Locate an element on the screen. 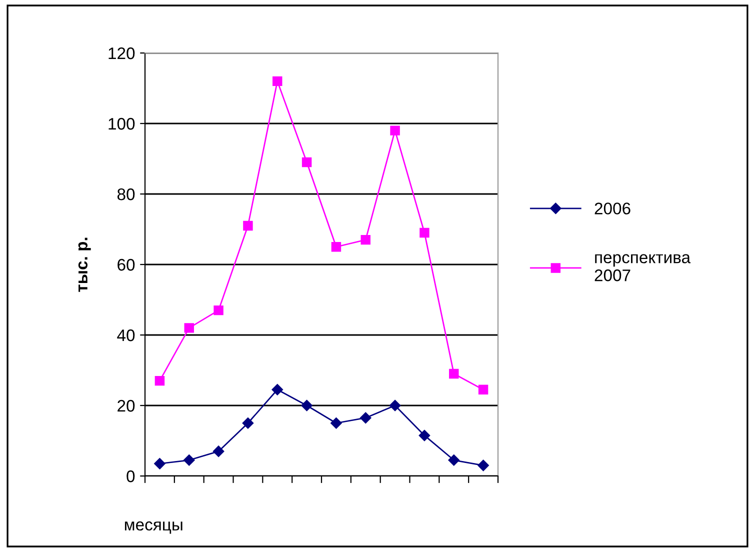  legend-label: перспектива 2007 is located at coordinates (642, 268).